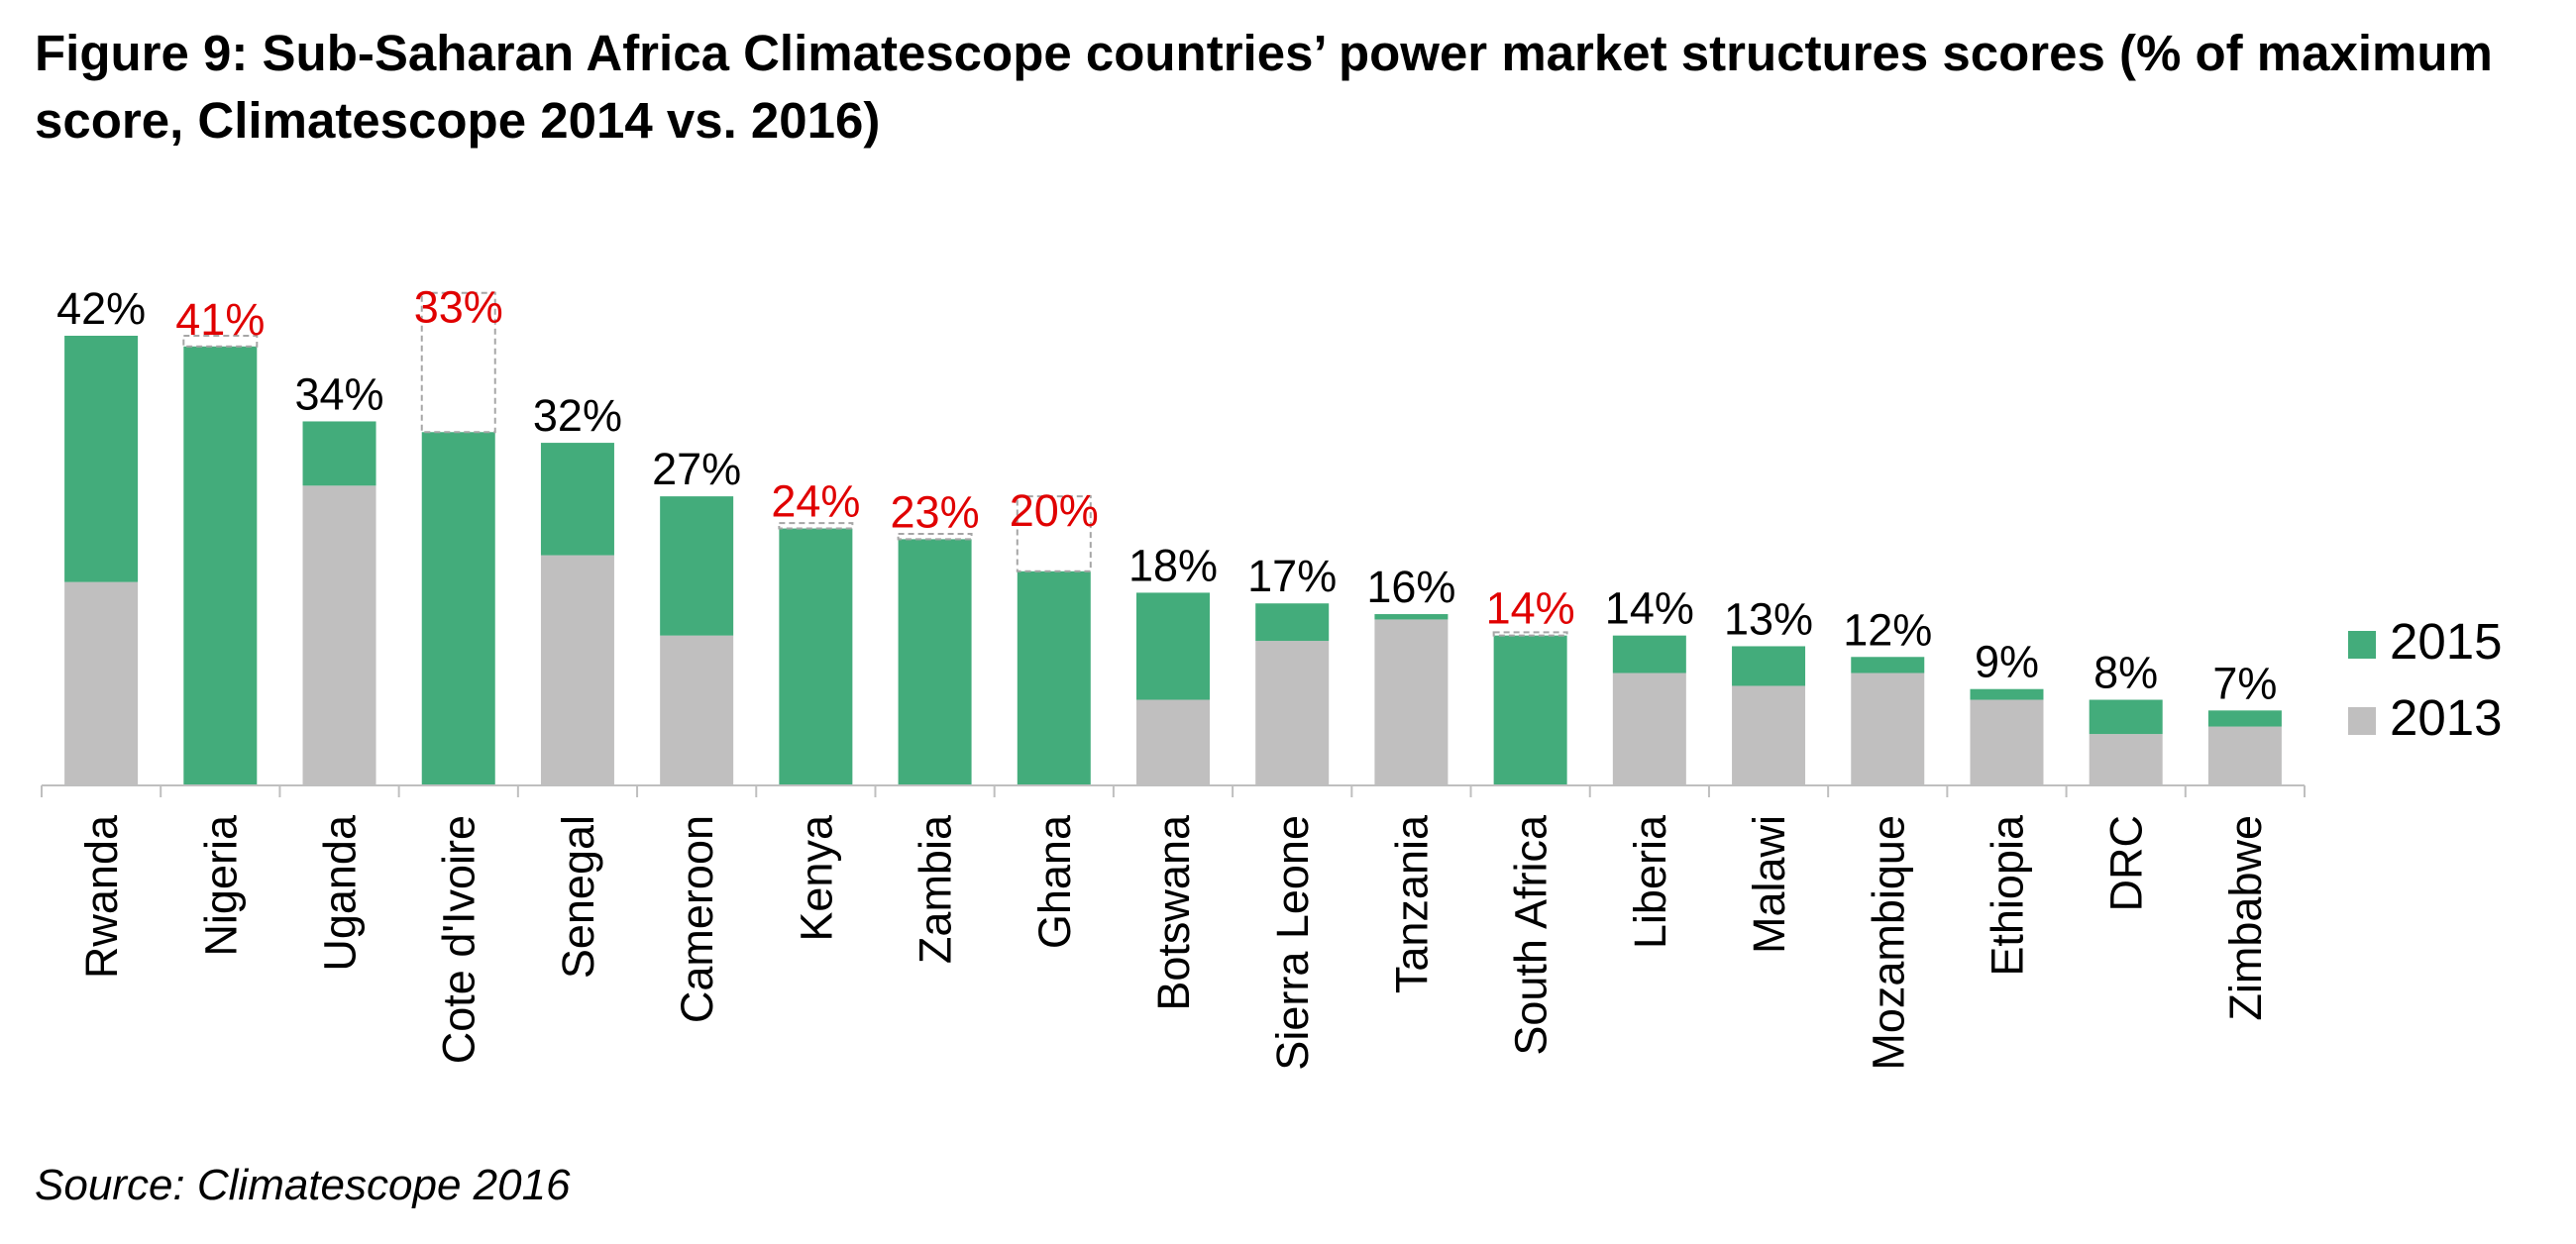  What do you see at coordinates (2007, 662) in the screenshot?
I see `data-label: 9%` at bounding box center [2007, 662].